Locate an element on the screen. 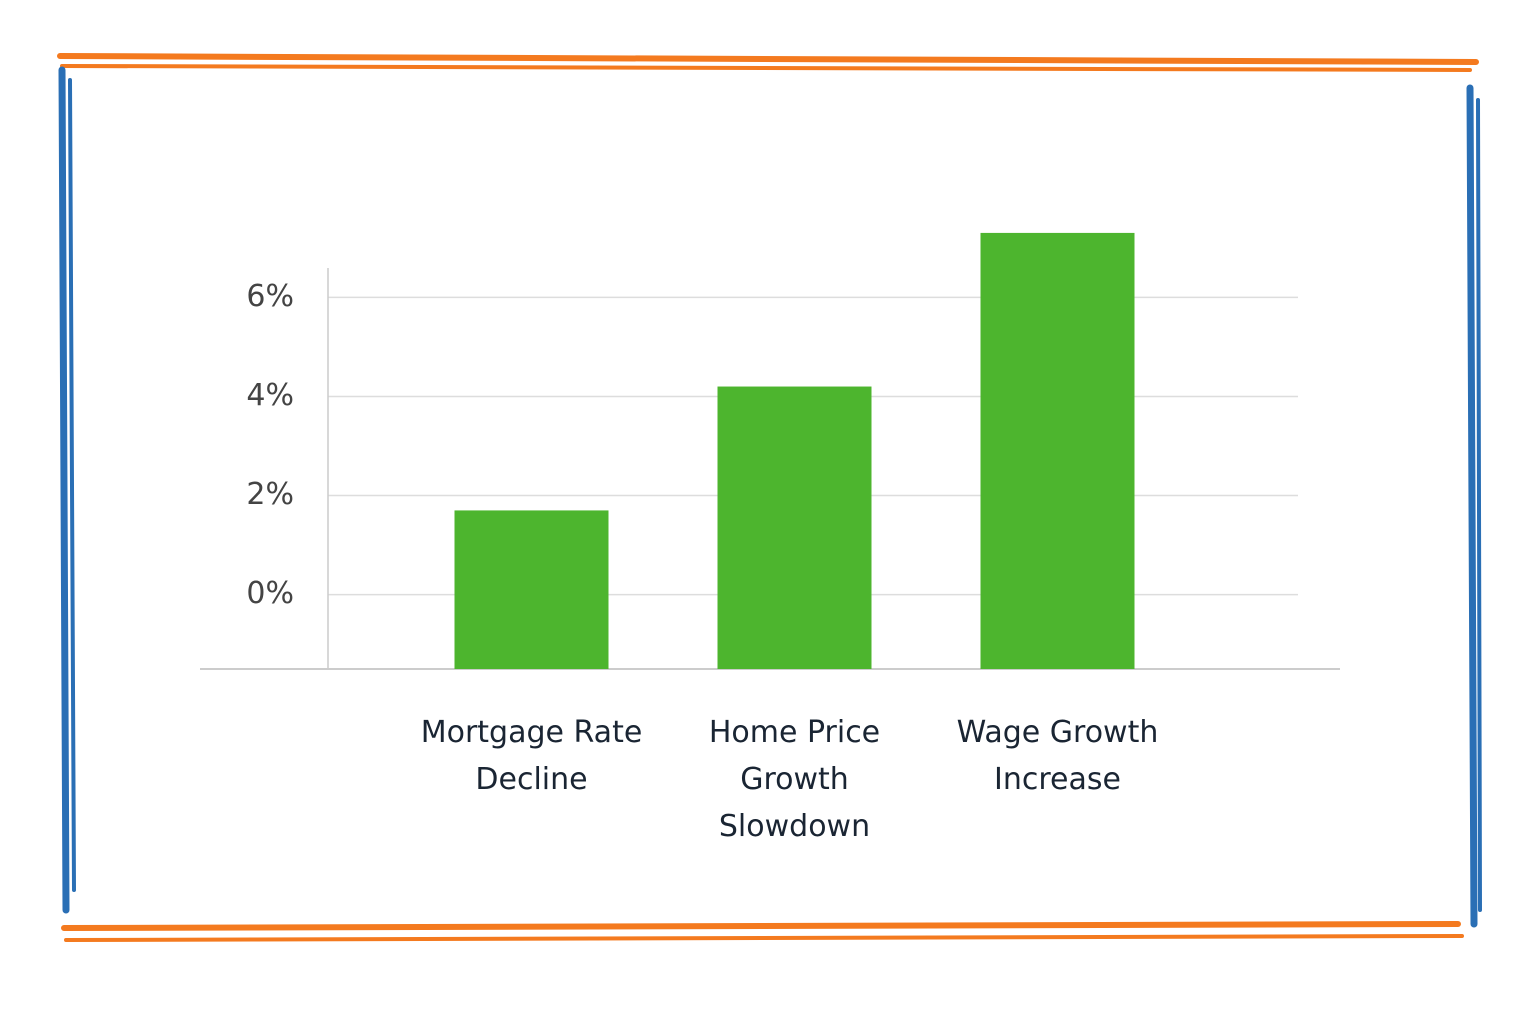 The image size is (1536, 1024). x-tick-label: Wage Growth Increase is located at coordinates (1057, 756).